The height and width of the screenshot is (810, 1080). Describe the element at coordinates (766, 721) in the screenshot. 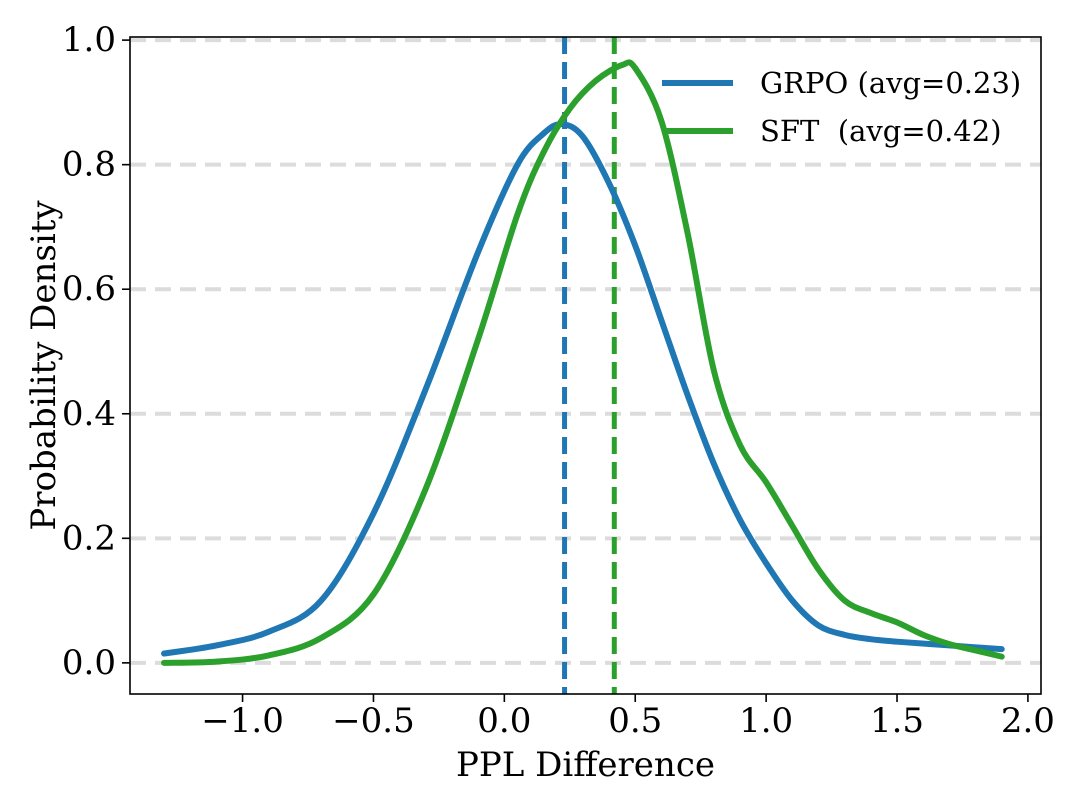

I see `x-tick-label: 1.0` at that location.